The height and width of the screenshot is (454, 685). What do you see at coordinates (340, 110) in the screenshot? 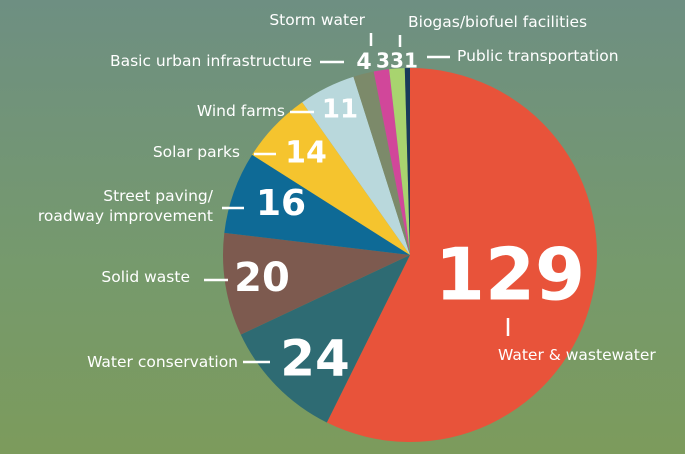
I see `value-label: 11` at bounding box center [340, 110].